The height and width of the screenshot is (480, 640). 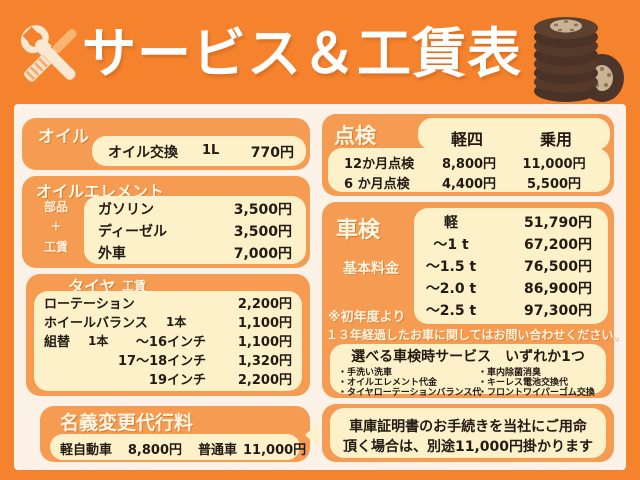 I want to click on oil-card: オイル オイル交換 1L 770円, so click(x=166, y=144).